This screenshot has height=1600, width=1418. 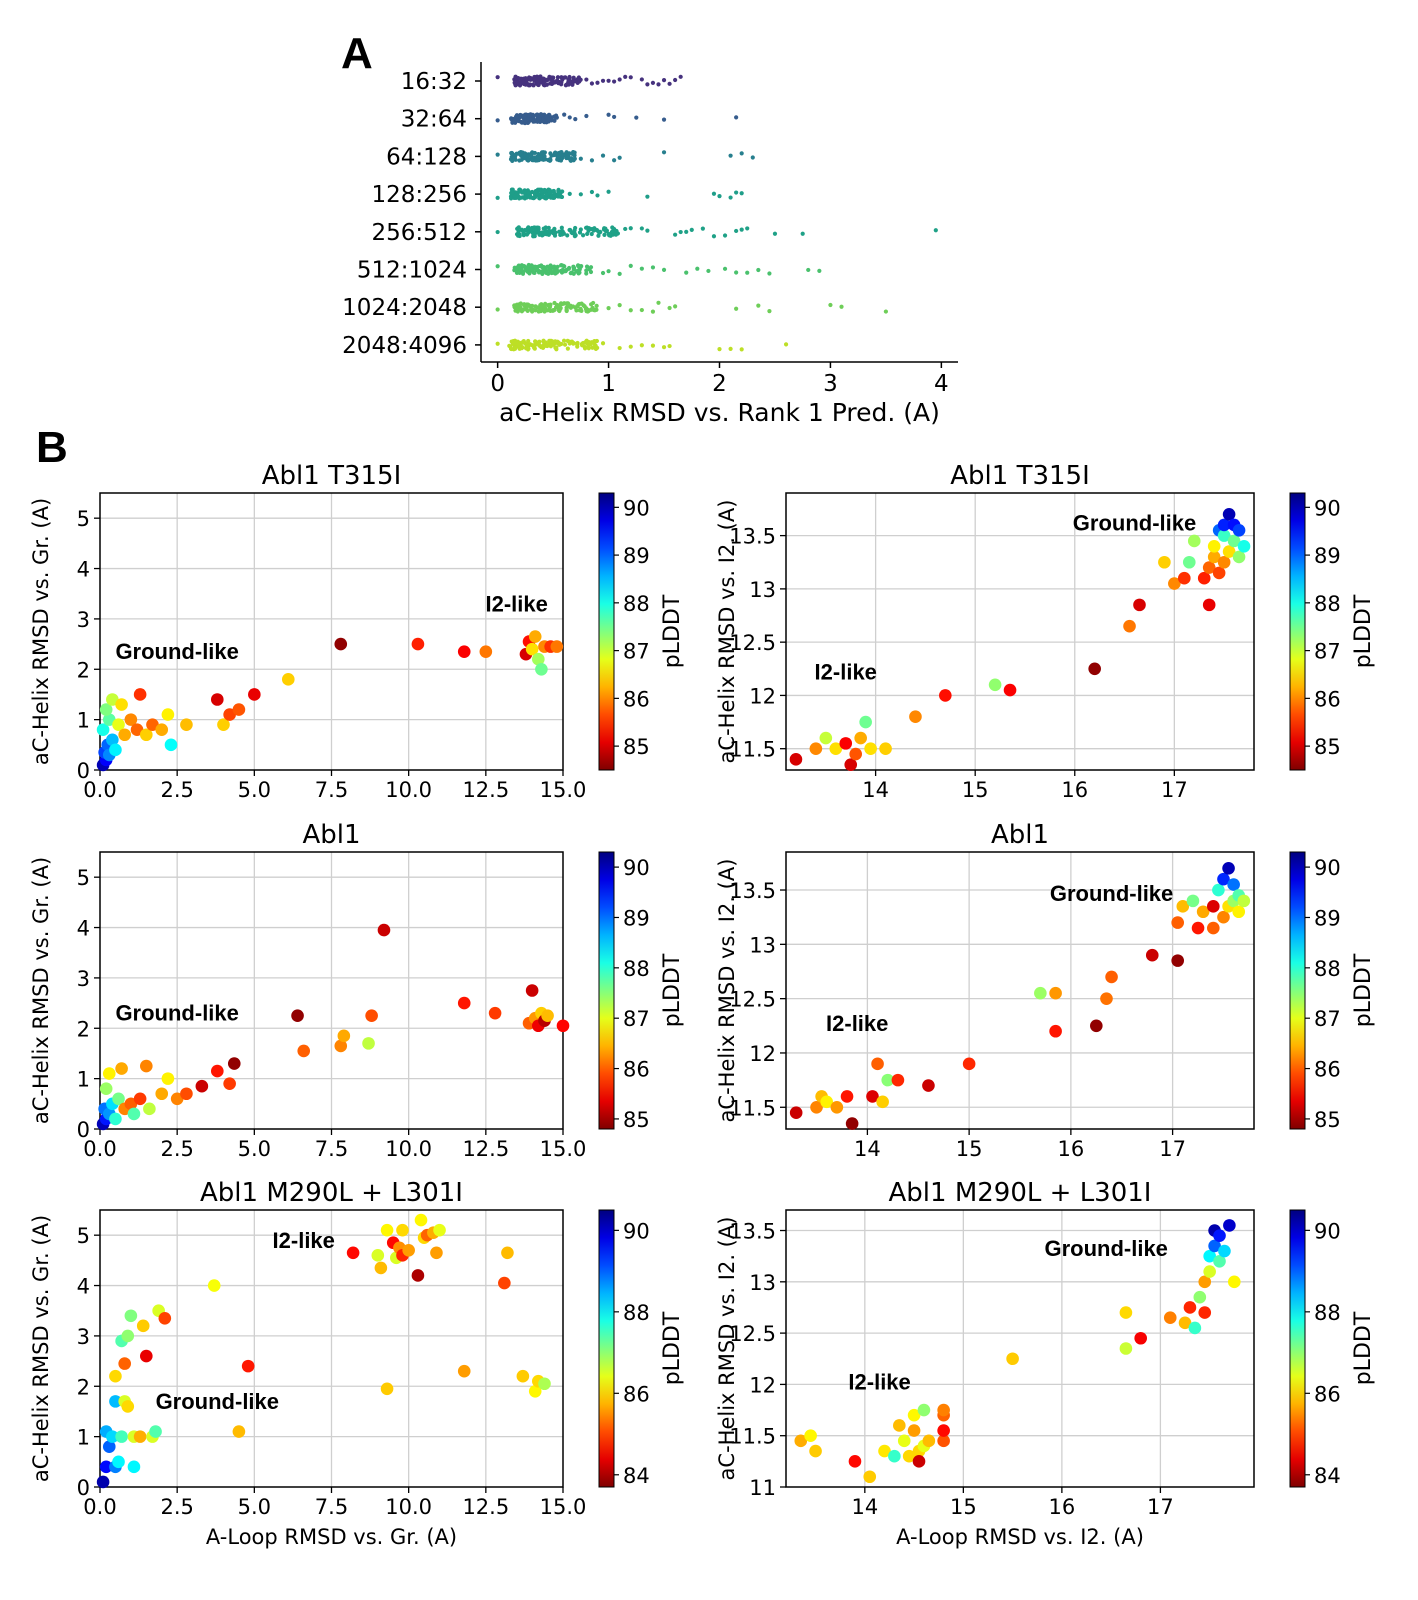 I want to click on colorbar-tick-label: 90, so click(x=636, y=1231).